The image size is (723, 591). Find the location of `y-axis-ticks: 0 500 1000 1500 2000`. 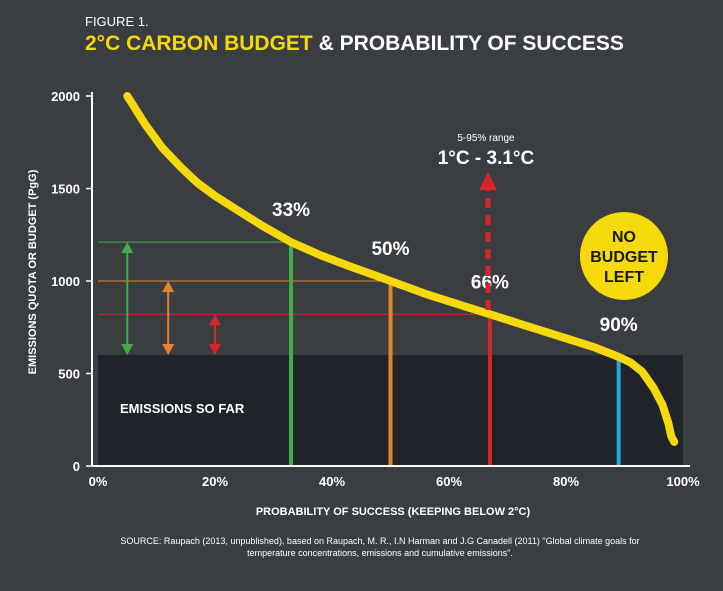

y-axis-ticks: 0 500 1000 1500 2000 is located at coordinates (71, 281).